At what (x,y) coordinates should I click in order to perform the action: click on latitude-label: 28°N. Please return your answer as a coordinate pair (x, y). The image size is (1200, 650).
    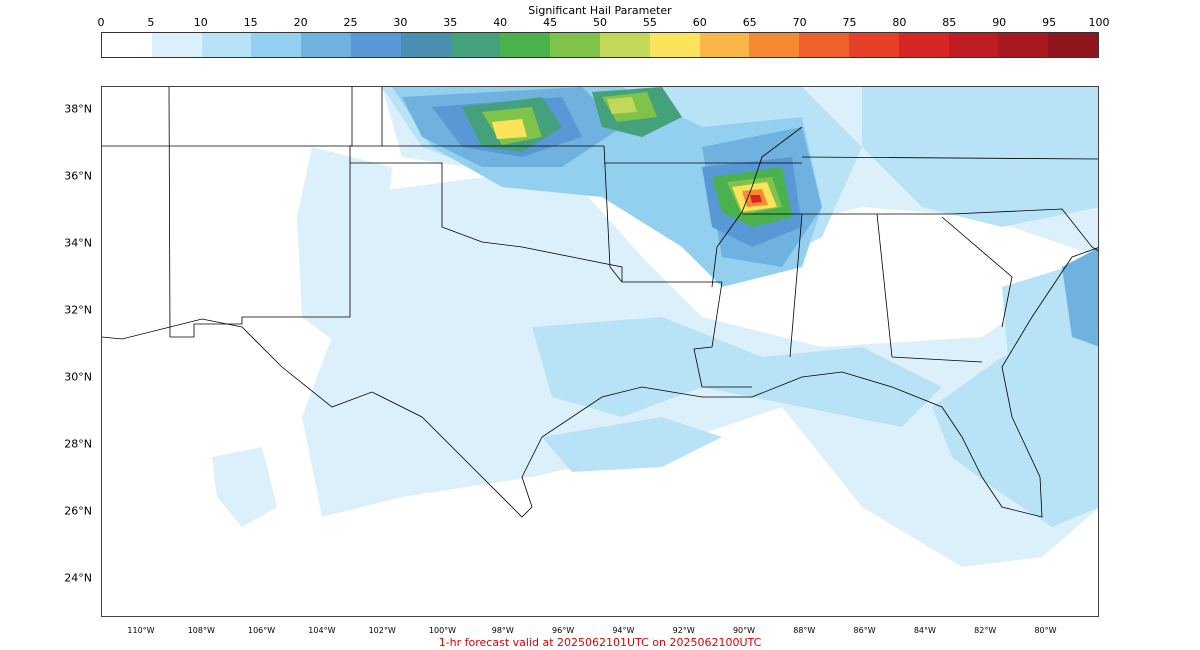
    Looking at the image, I should click on (78, 444).